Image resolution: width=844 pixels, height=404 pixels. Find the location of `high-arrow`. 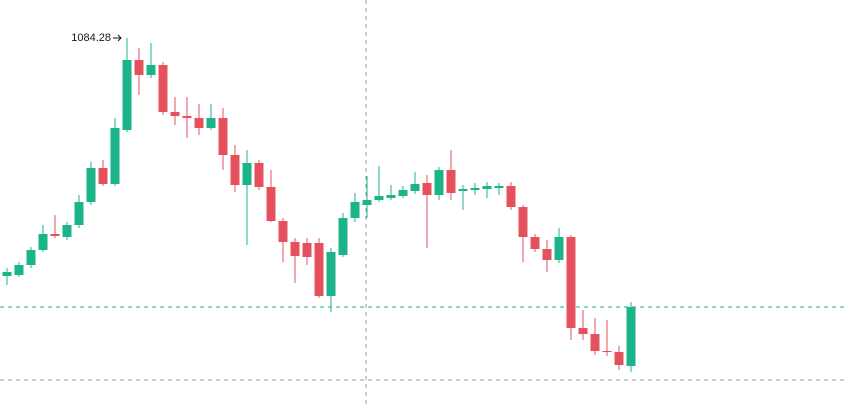

high-arrow is located at coordinates (117, 38).